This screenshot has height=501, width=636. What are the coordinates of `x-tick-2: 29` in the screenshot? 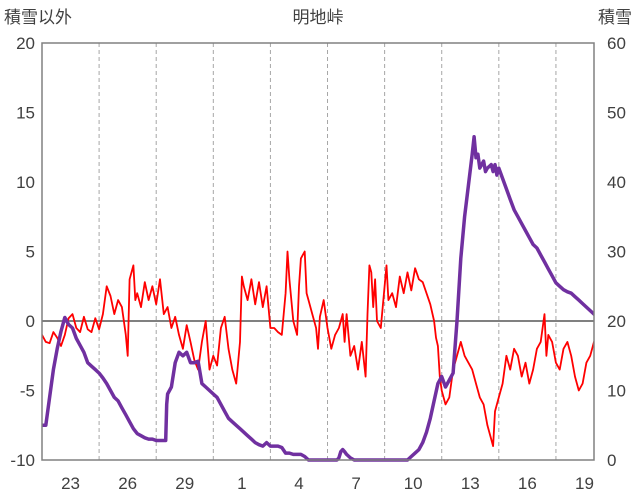 It's located at (184, 483).